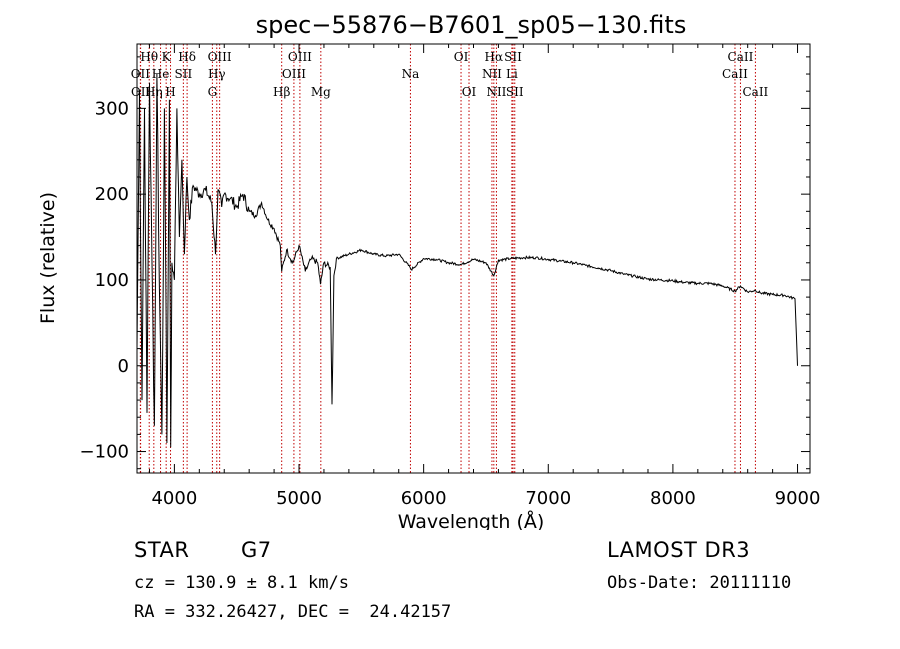 The height and width of the screenshot is (649, 900). Describe the element at coordinates (154, 92) in the screenshot. I see `line-marker-label: Hη` at that location.